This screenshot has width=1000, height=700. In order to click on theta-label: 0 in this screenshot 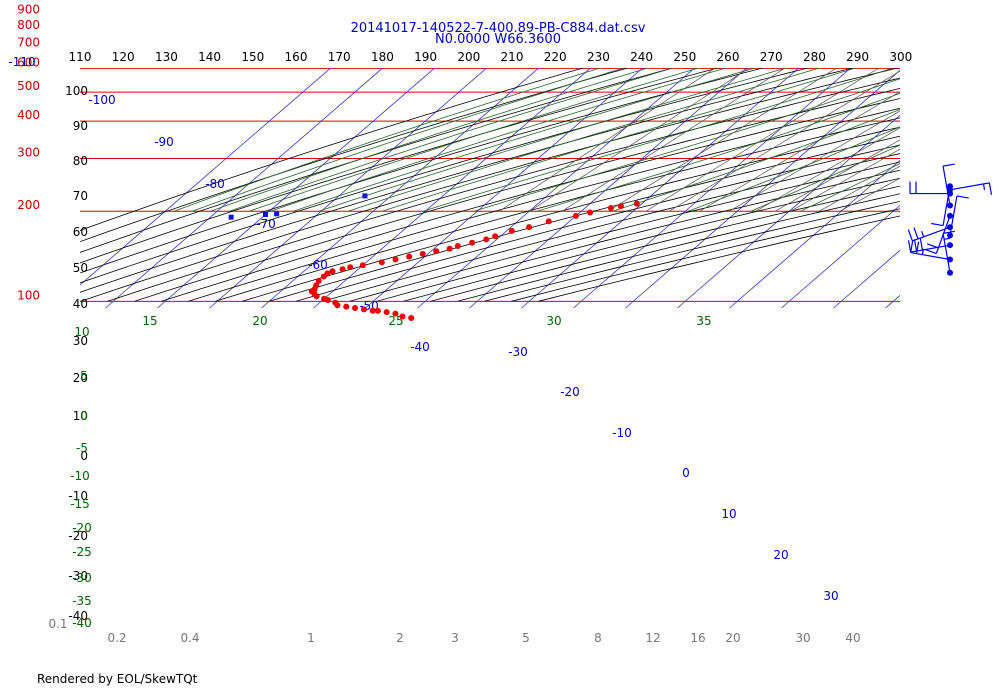, I will do `click(84, 456)`.